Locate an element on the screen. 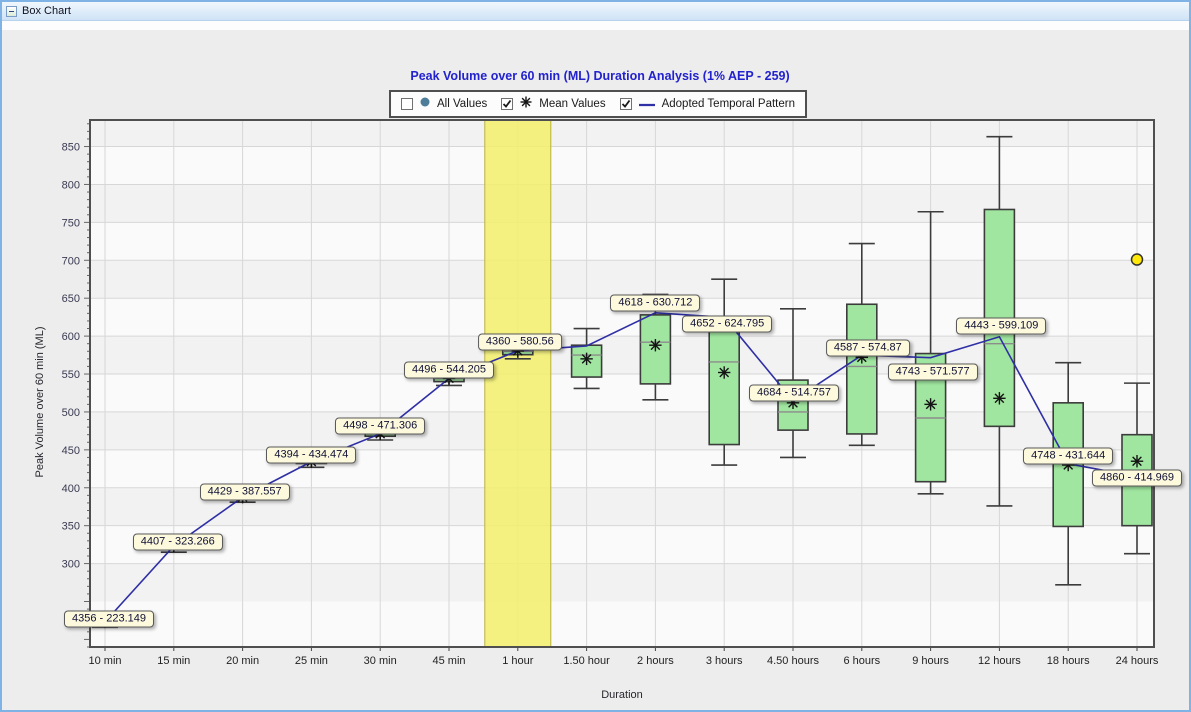  legend-item-mean-values: Mean Values is located at coordinates (553, 104).